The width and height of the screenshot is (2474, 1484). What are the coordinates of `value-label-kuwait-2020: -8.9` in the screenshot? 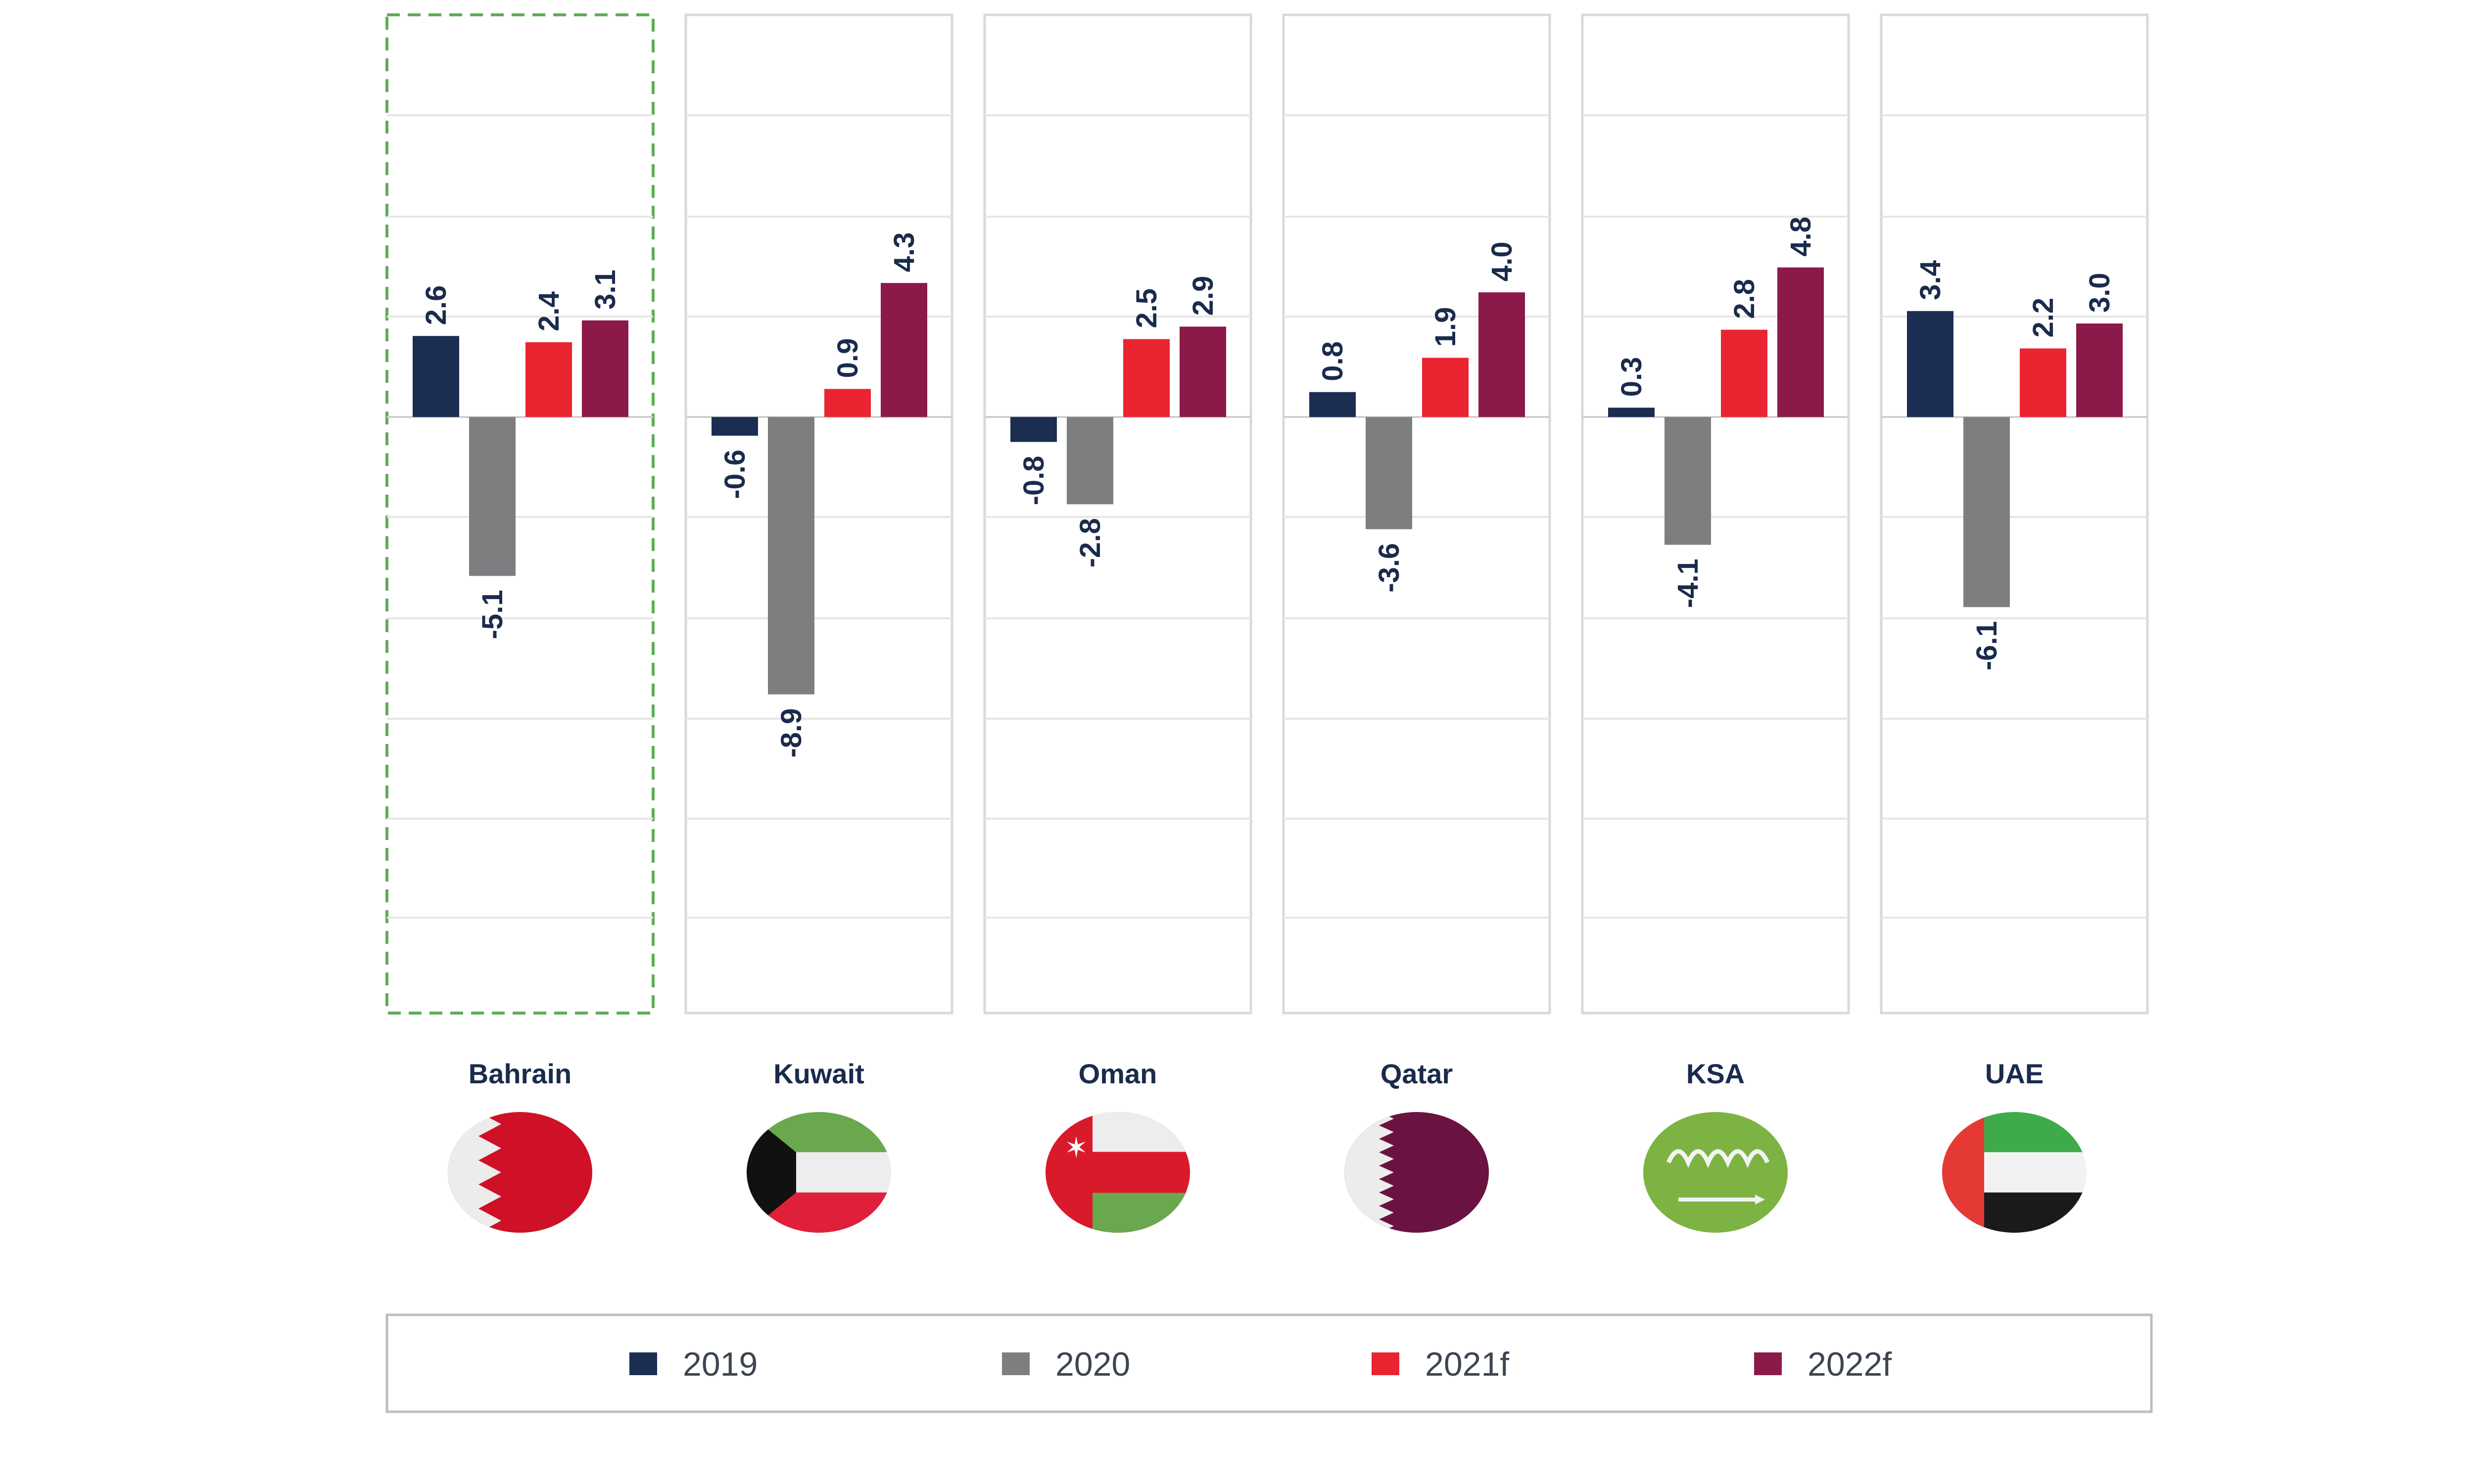 It's located at (792, 733).